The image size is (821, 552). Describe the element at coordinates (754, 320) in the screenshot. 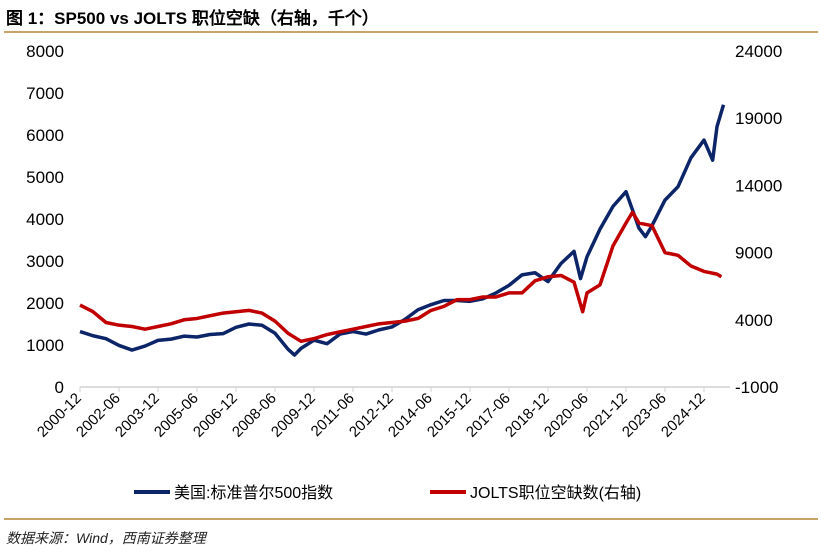

I see `y-right-tick-label: 4000` at that location.